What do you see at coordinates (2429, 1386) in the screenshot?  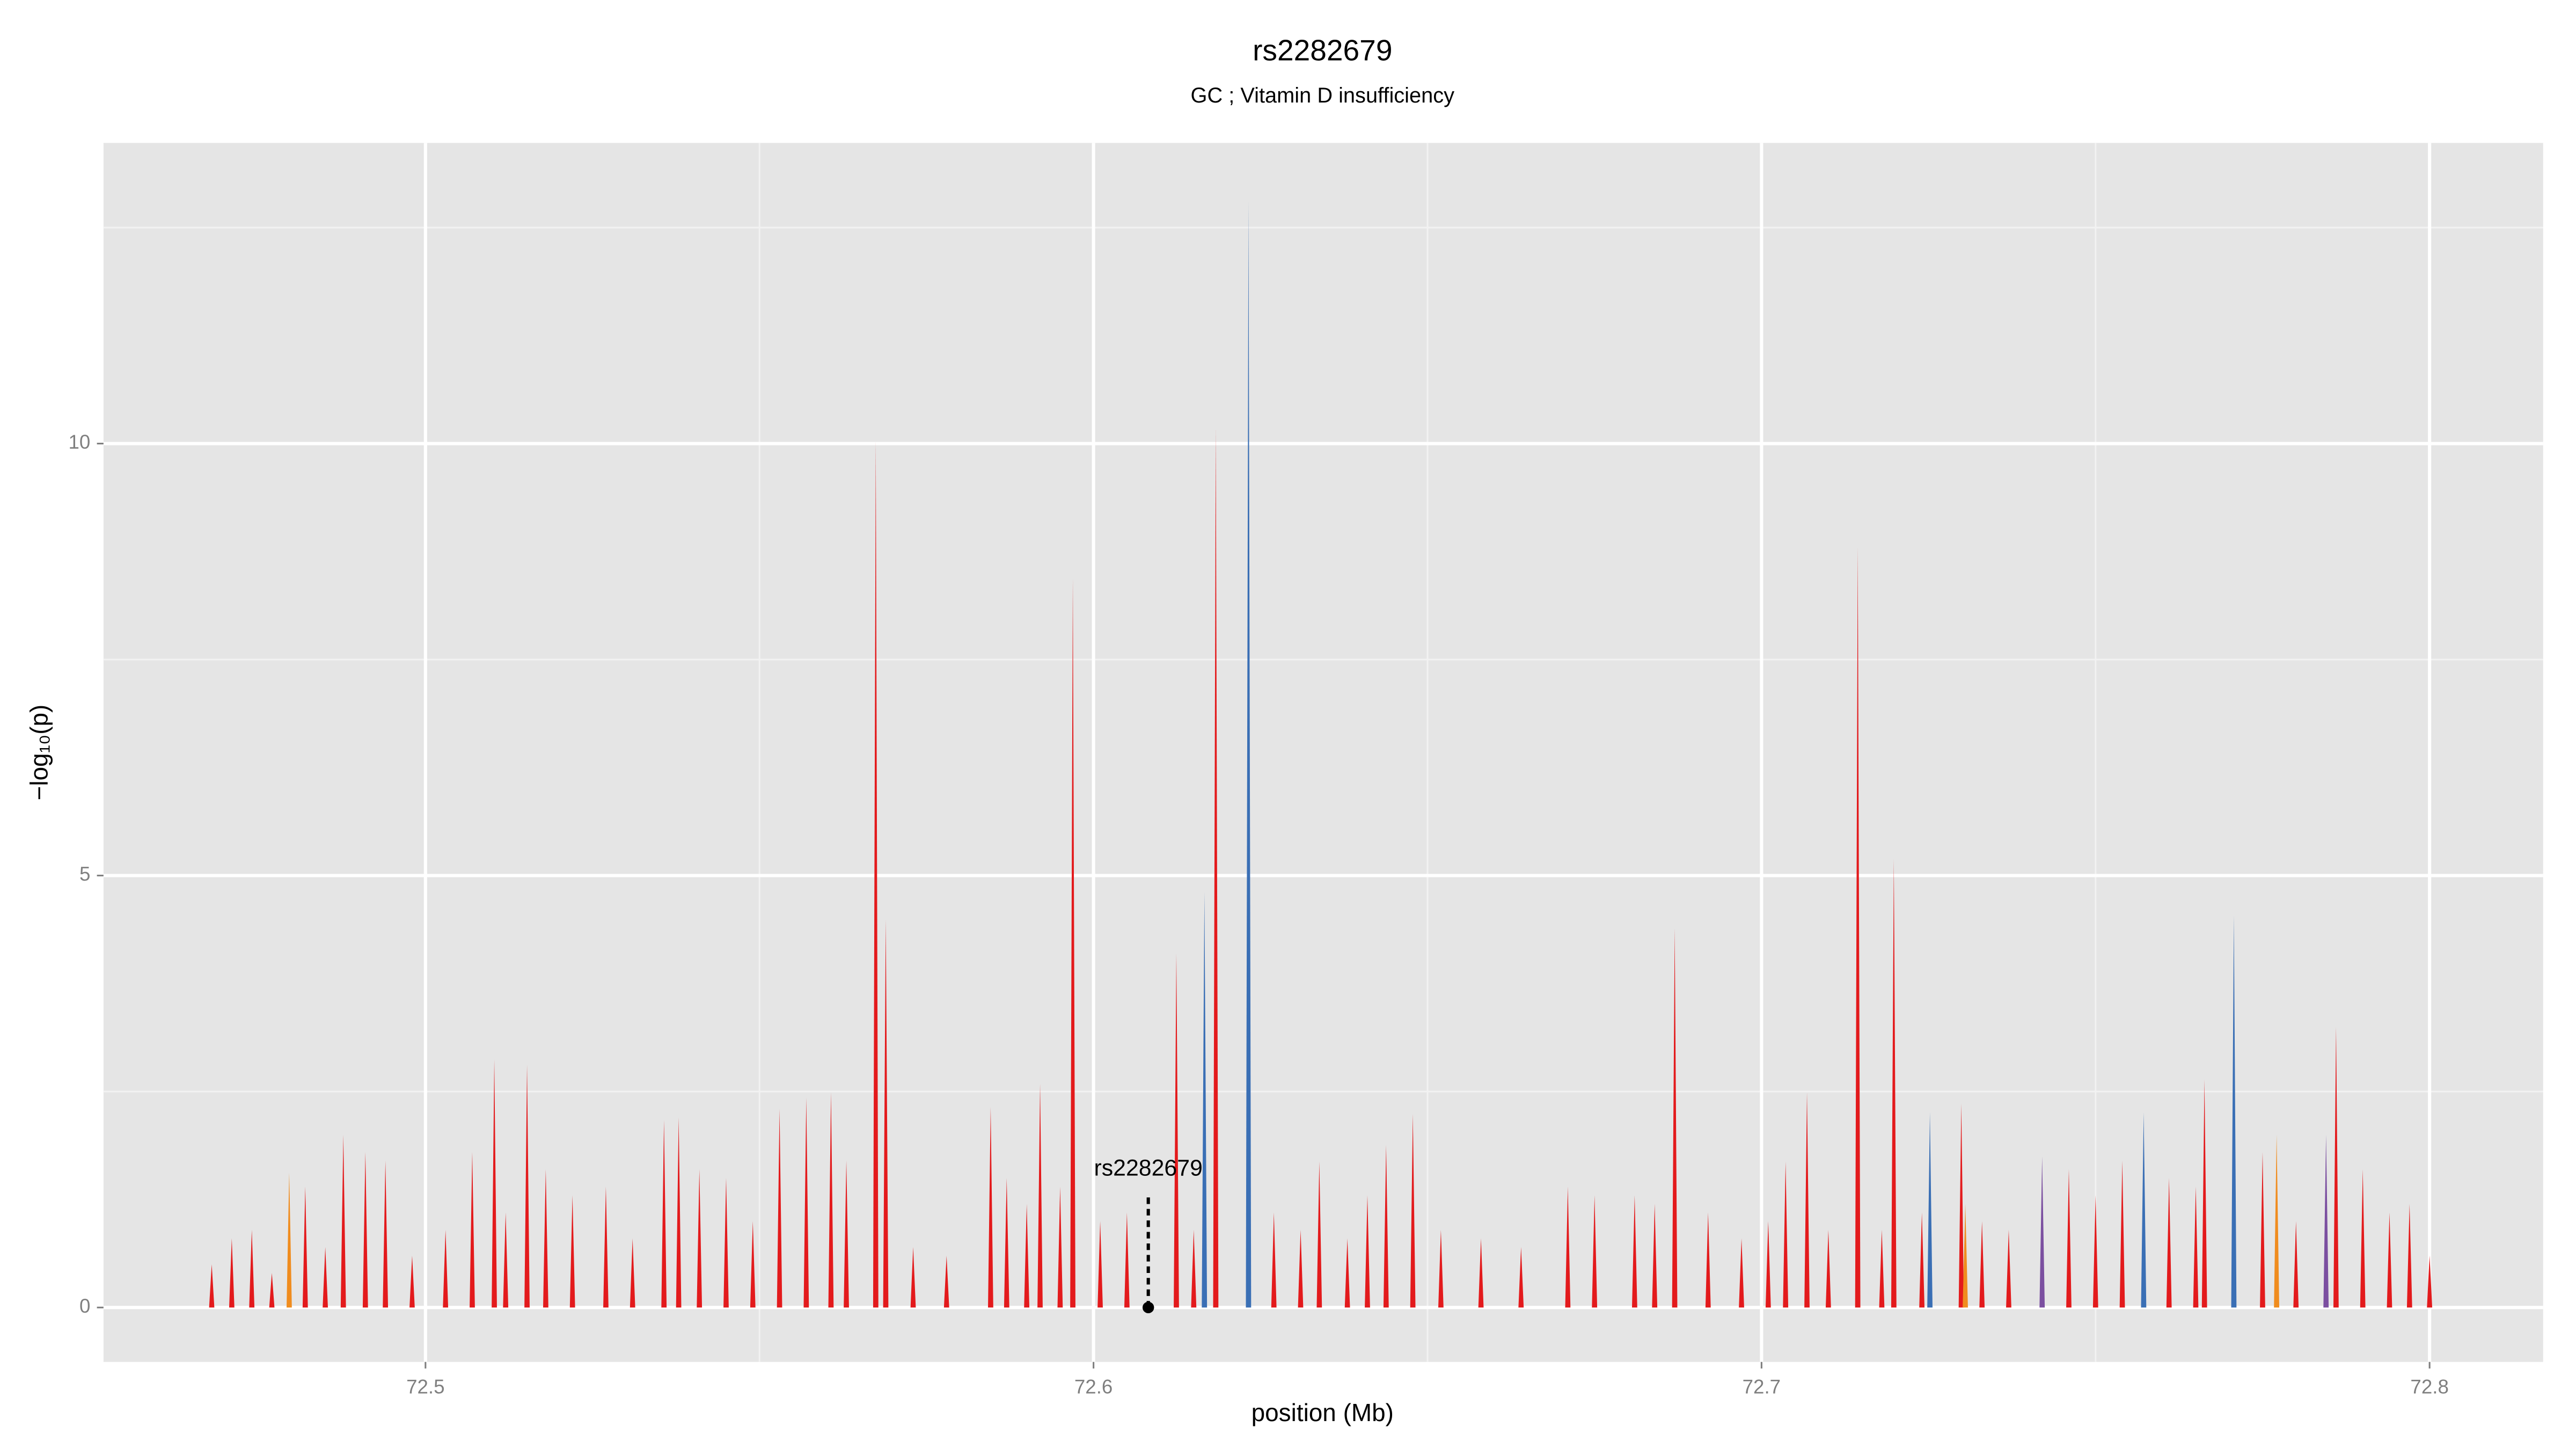 I see `x-tick-label: 72.8` at bounding box center [2429, 1386].